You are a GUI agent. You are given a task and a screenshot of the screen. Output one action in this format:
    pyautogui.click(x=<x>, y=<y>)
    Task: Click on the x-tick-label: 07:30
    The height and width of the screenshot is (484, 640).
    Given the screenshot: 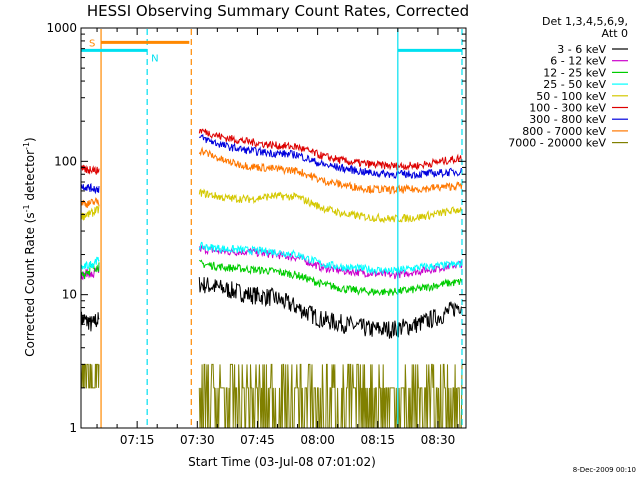 What is the action you would take?
    pyautogui.click(x=197, y=440)
    